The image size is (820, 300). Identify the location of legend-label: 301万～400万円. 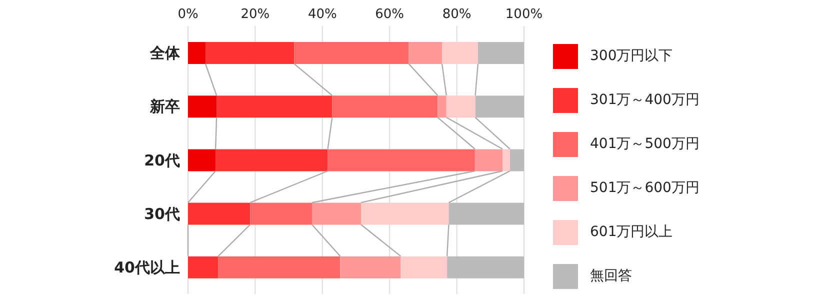
(645, 100).